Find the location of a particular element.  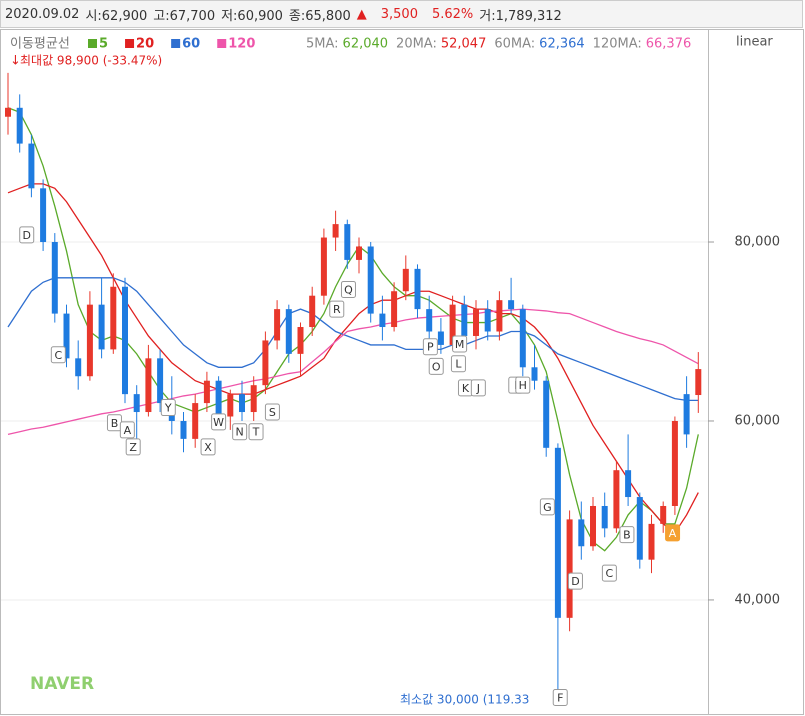

date: 2020.09.02 is located at coordinates (42, 14).